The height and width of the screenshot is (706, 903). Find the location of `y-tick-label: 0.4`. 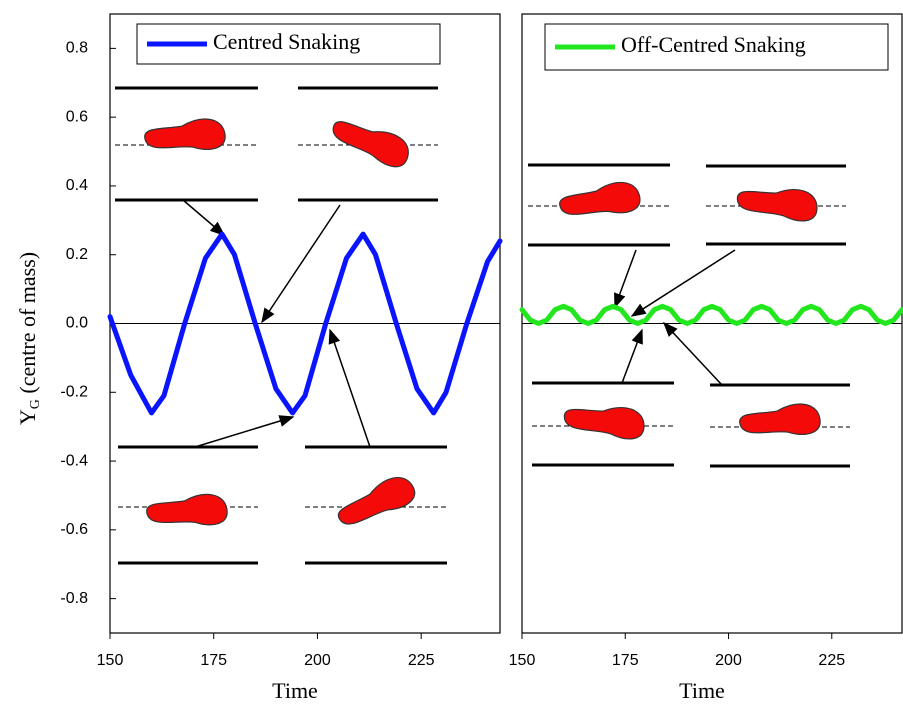

y-tick-label: 0.4 is located at coordinates (77, 185).